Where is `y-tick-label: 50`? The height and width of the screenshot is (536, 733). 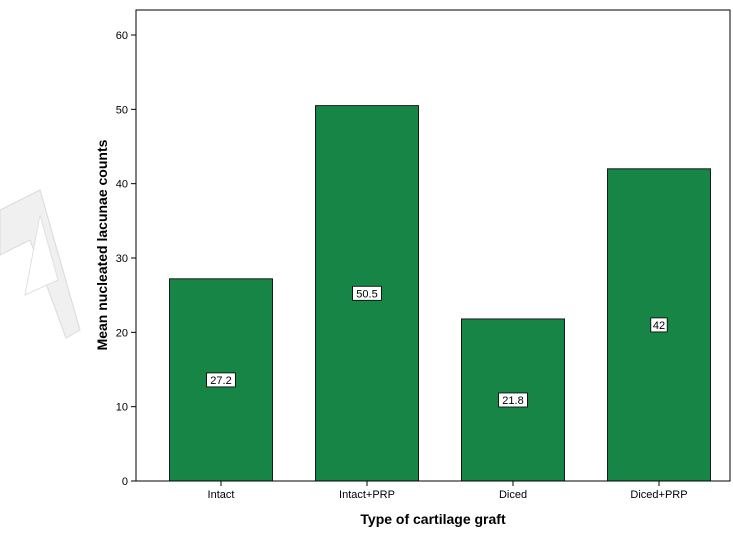 y-tick-label: 50 is located at coordinates (122, 110).